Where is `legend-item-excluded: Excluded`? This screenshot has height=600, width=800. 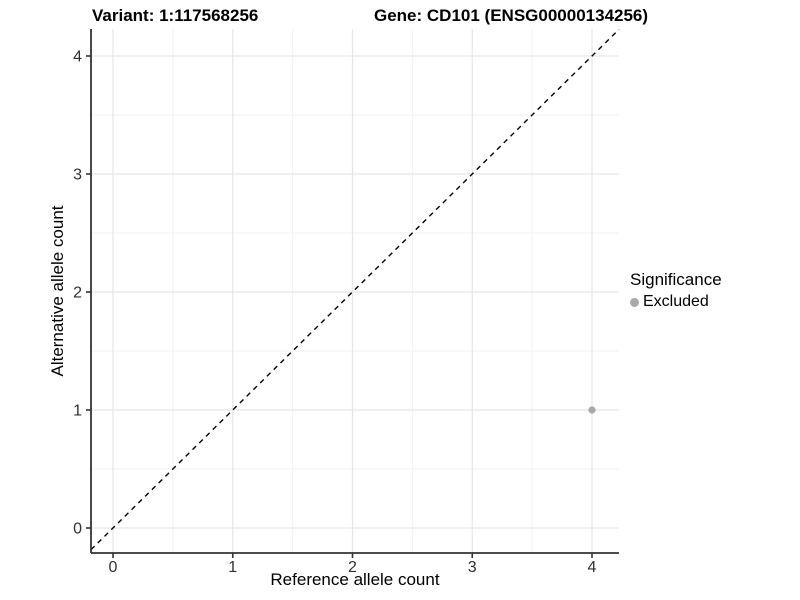 legend-item-excluded: Excluded is located at coordinates (676, 302).